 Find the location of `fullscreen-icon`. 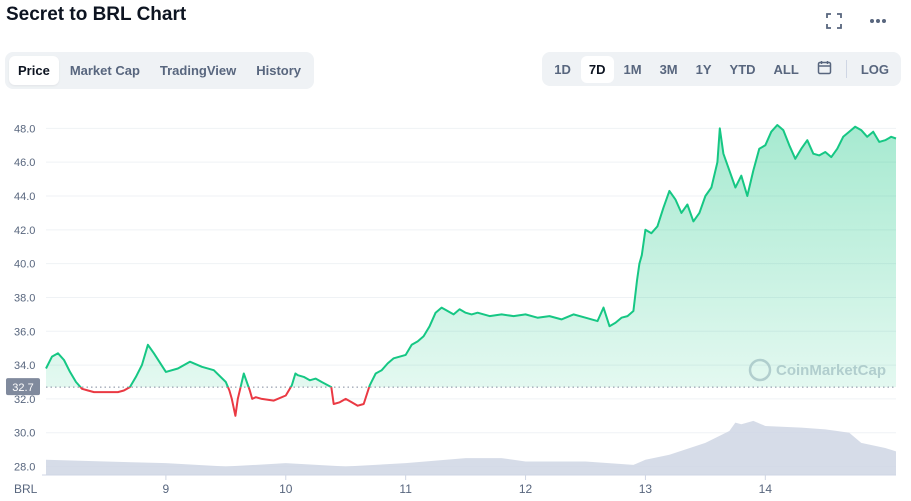

fullscreen-icon is located at coordinates (834, 21).